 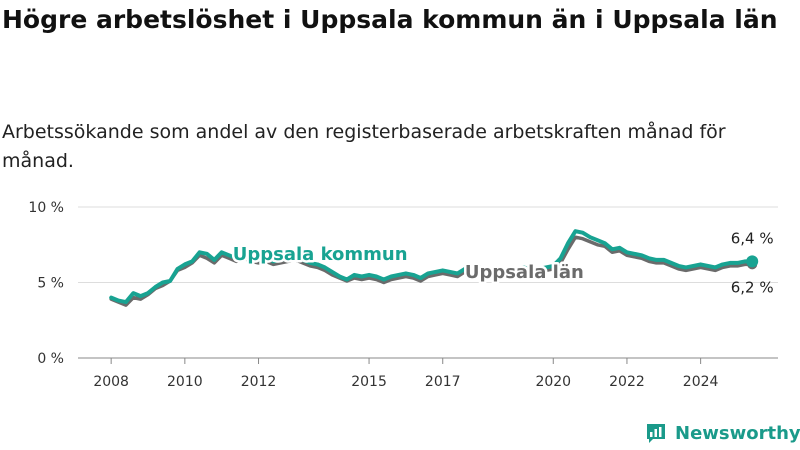 What do you see at coordinates (553, 382) in the screenshot?
I see `x-tick-label: 2020` at bounding box center [553, 382].